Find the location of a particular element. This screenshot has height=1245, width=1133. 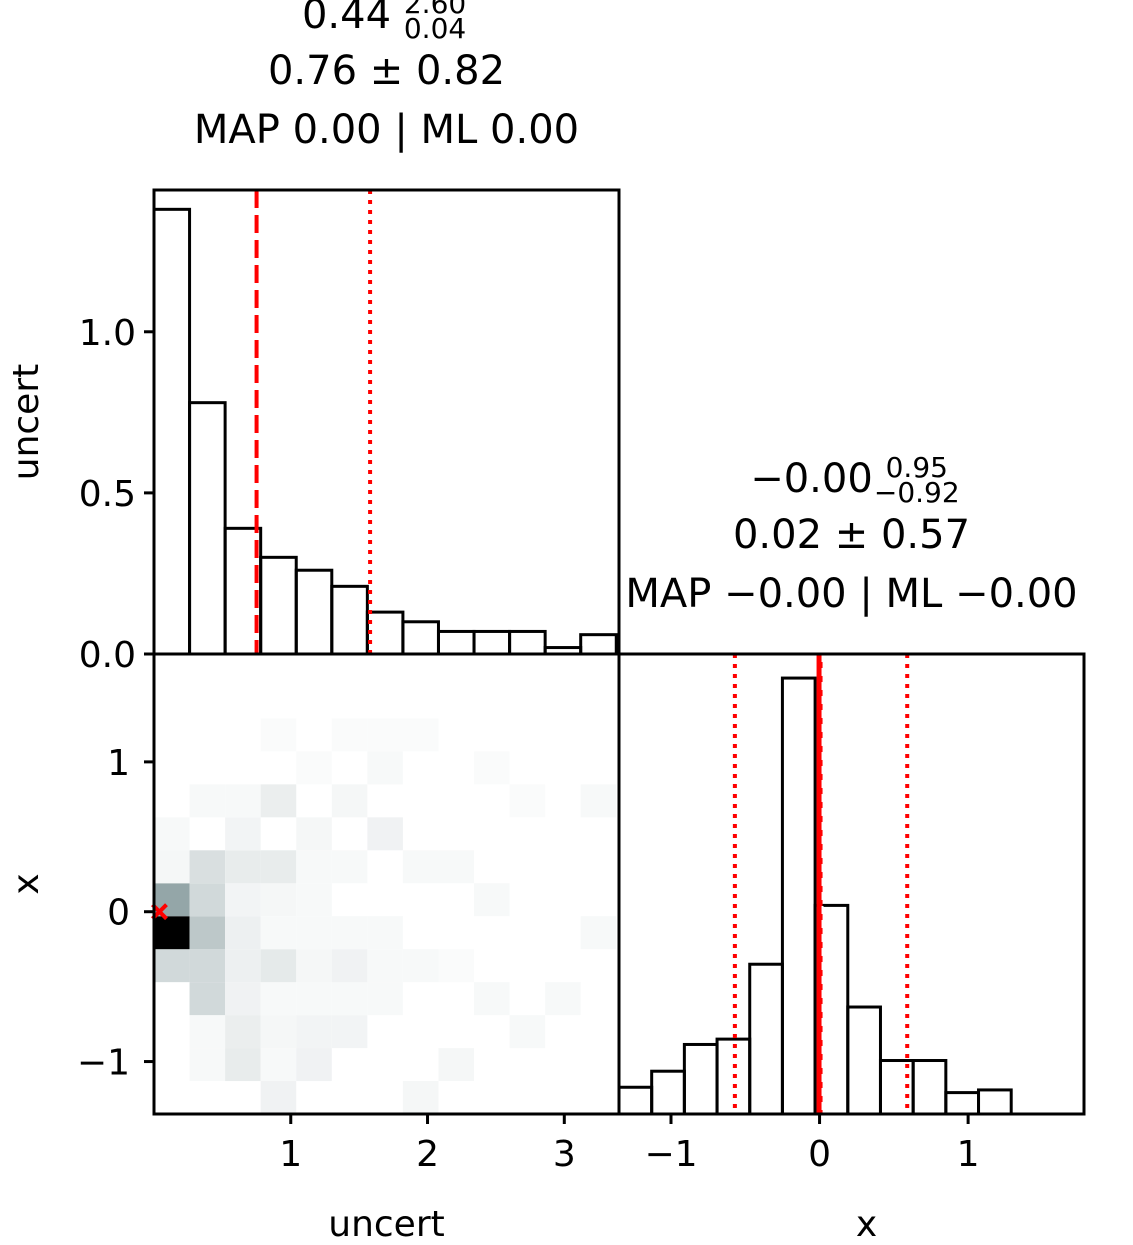

x_hist-title-upper: 0.95 is located at coordinates (917, 467).